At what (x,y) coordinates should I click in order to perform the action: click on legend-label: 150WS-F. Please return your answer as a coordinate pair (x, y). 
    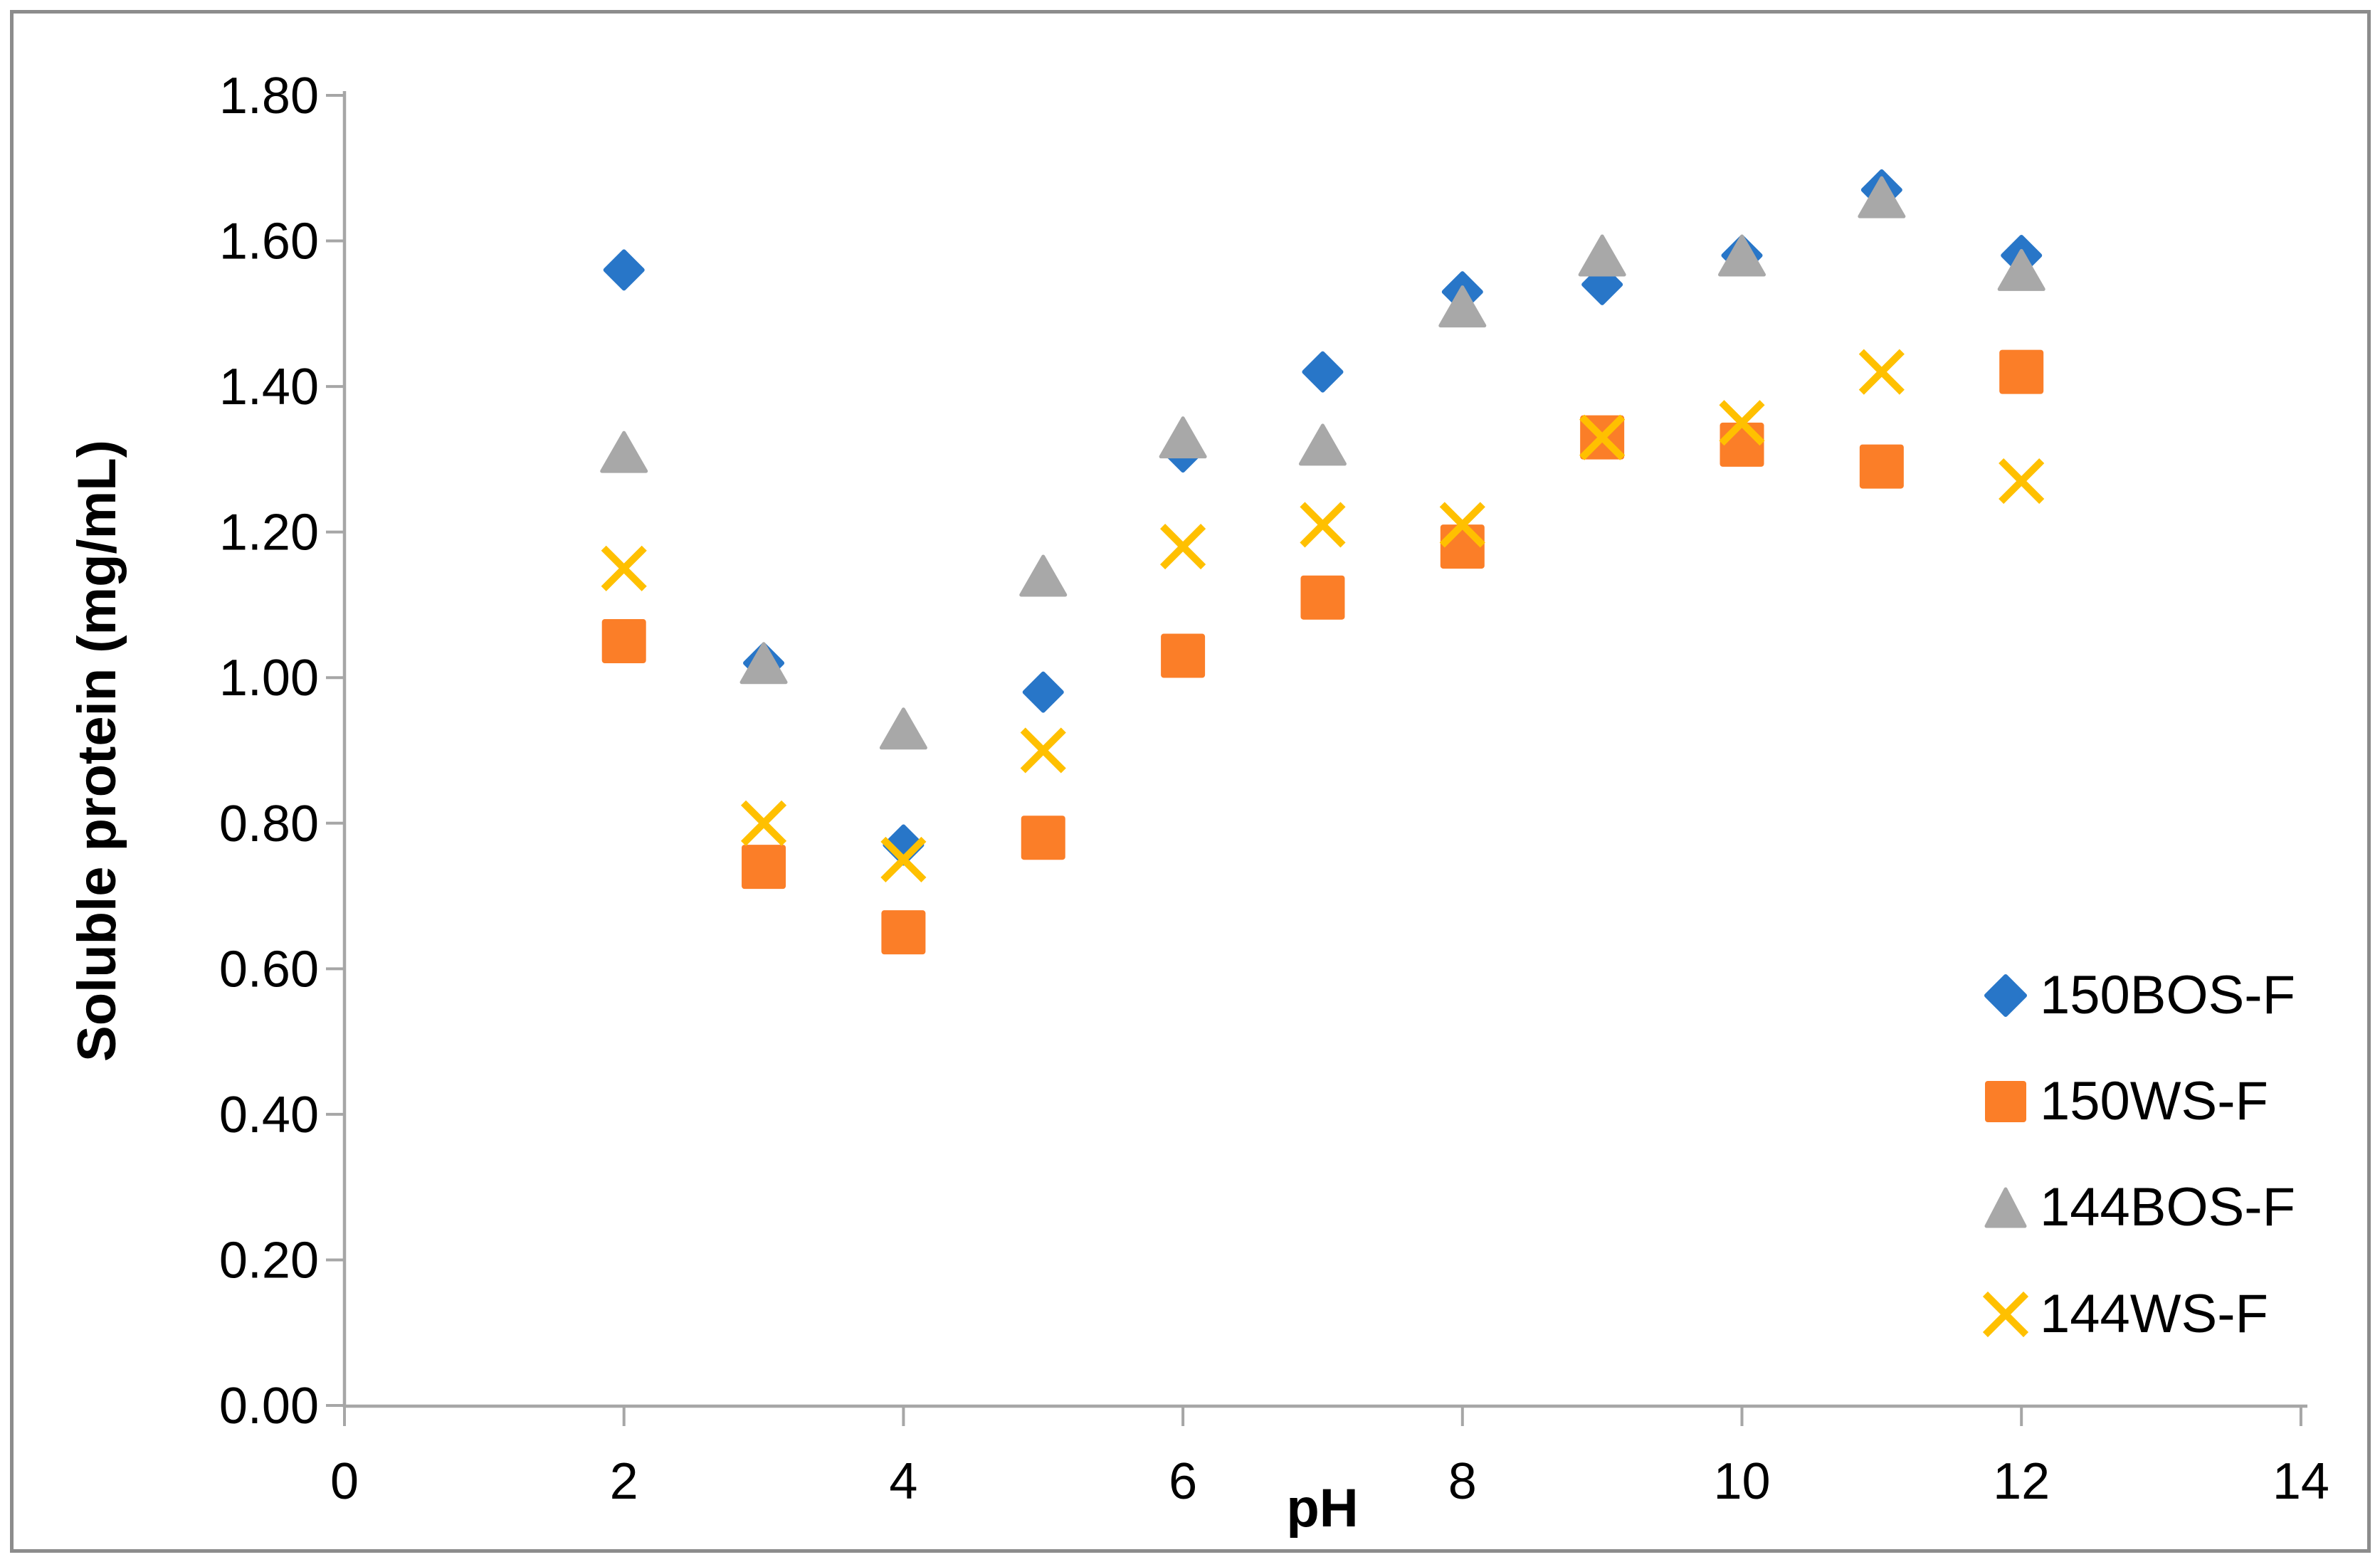
    Looking at the image, I should click on (2154, 1101).